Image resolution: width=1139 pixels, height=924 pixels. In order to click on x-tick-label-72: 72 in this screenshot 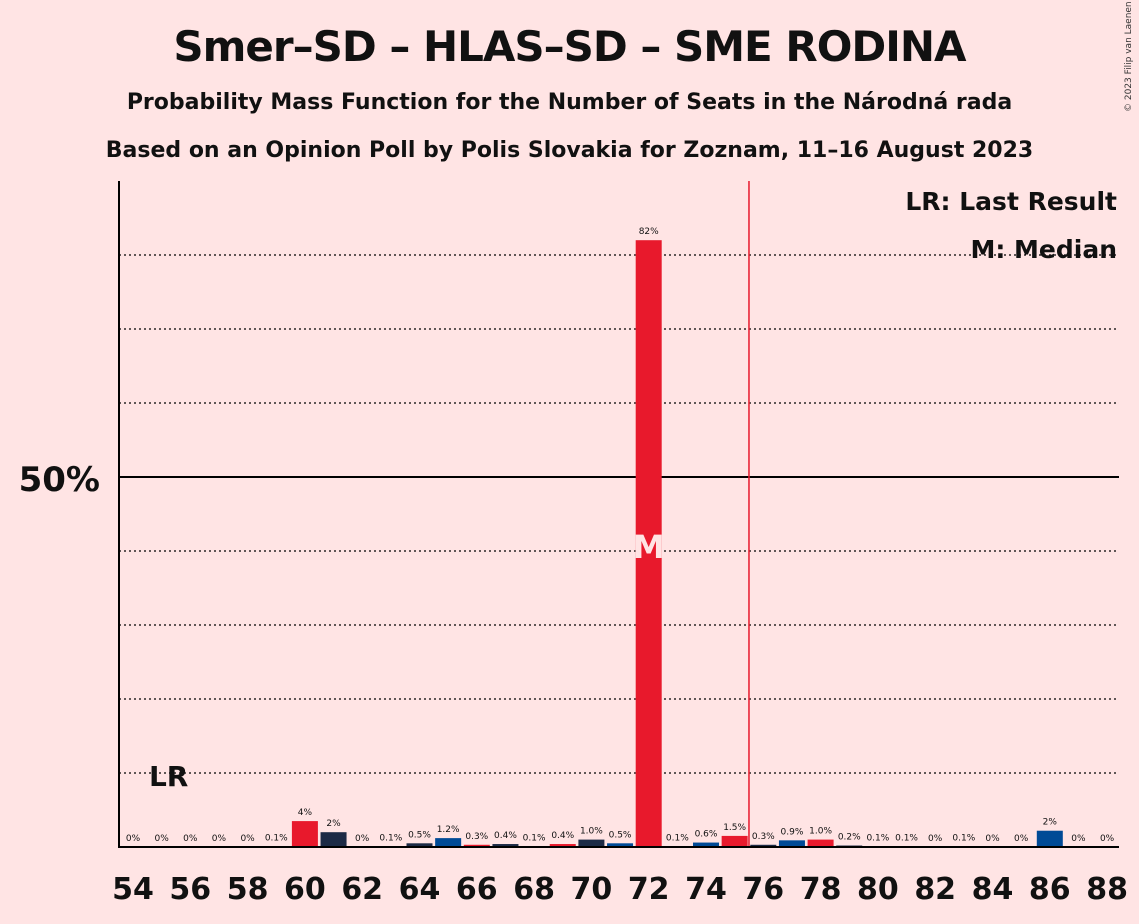, I will do `click(649, 889)`.